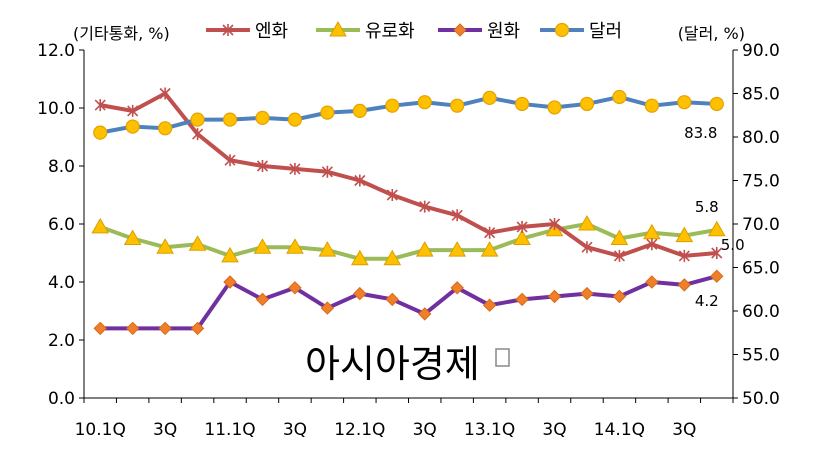 The image size is (817, 459). I want to click on left-tick-label: 2.0, so click(61, 341).